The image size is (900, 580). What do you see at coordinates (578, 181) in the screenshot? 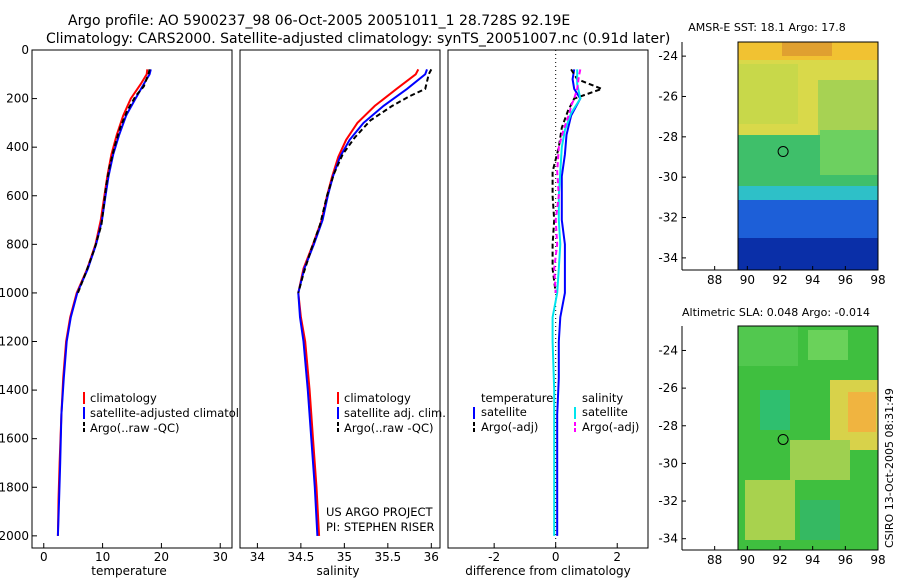
I see `difference-line-temperature-argo-adj-` at bounding box center [578, 181].